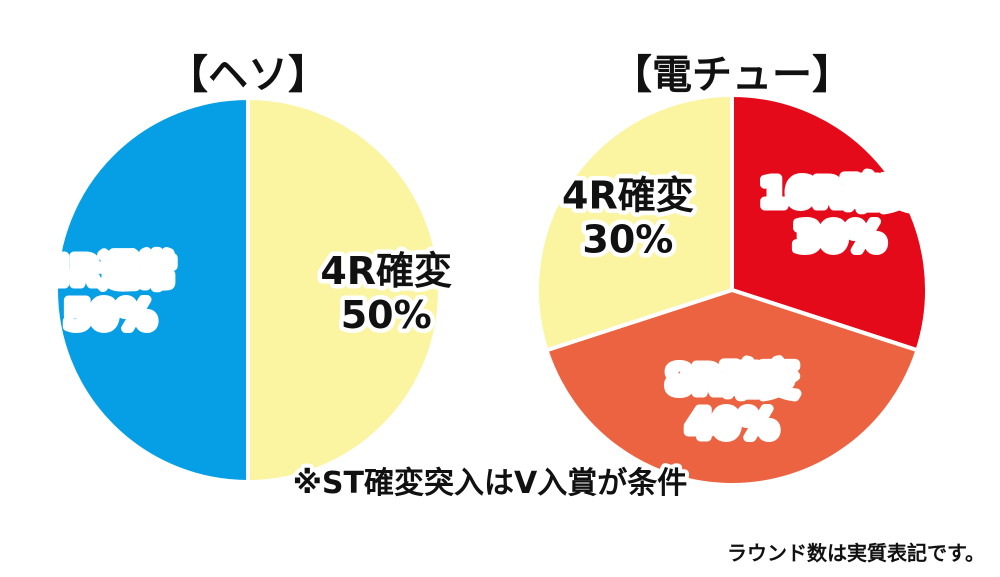 The image size is (1000, 577). What do you see at coordinates (110, 271) in the screenshot?
I see `slice-category: 4R通常` at bounding box center [110, 271].